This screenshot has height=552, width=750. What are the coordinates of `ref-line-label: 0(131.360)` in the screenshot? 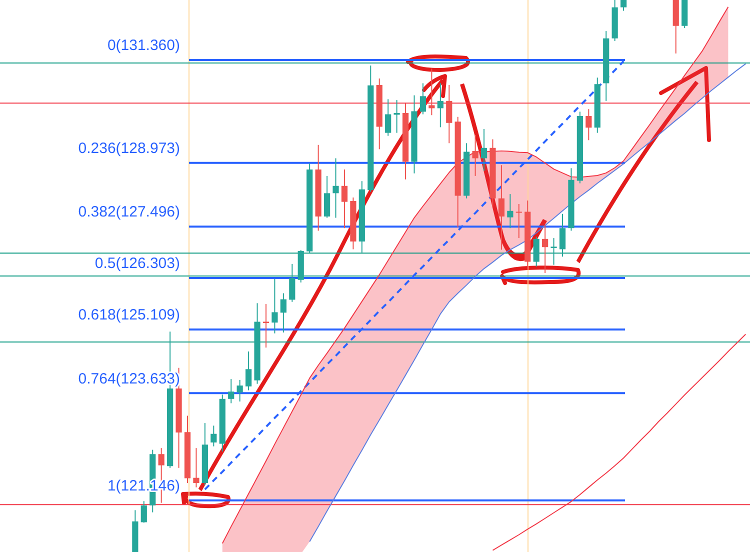 It's located at (143, 45).